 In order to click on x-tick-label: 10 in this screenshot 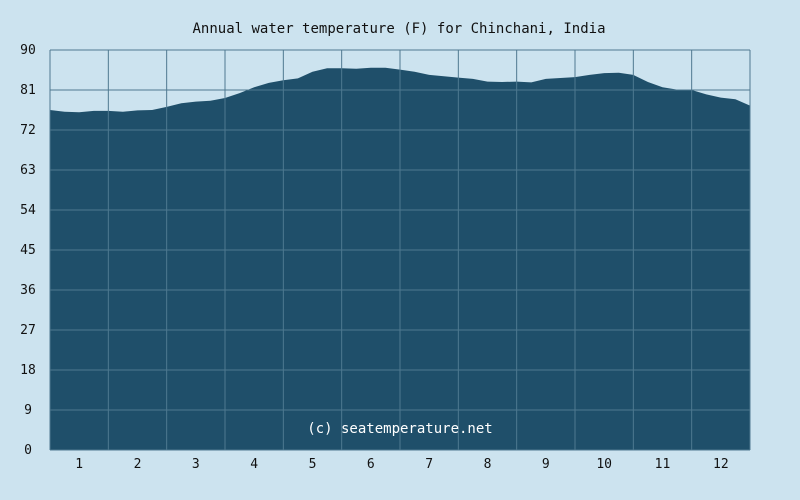, I will do `click(604, 464)`.